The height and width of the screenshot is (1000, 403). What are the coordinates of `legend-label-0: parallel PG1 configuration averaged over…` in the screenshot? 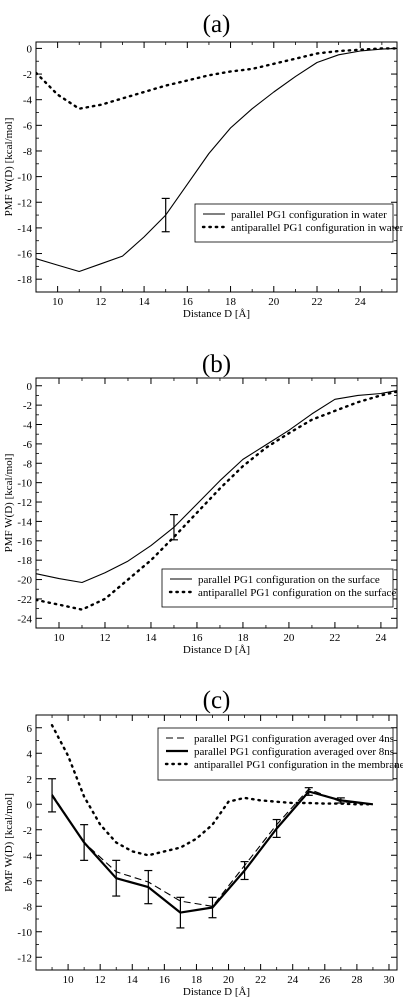 It's located at (294, 739).